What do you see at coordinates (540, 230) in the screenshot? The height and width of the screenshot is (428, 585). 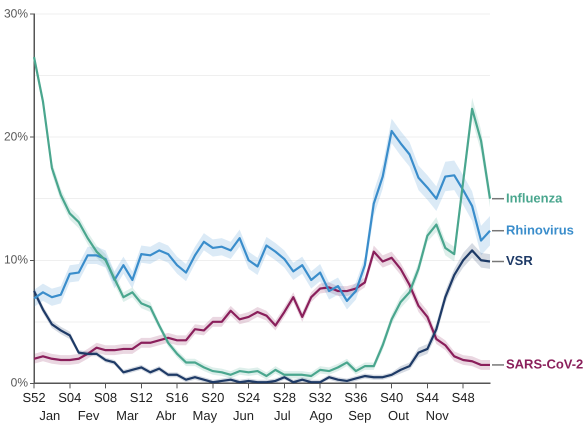 I see `series-label: Rhinovirus` at bounding box center [540, 230].